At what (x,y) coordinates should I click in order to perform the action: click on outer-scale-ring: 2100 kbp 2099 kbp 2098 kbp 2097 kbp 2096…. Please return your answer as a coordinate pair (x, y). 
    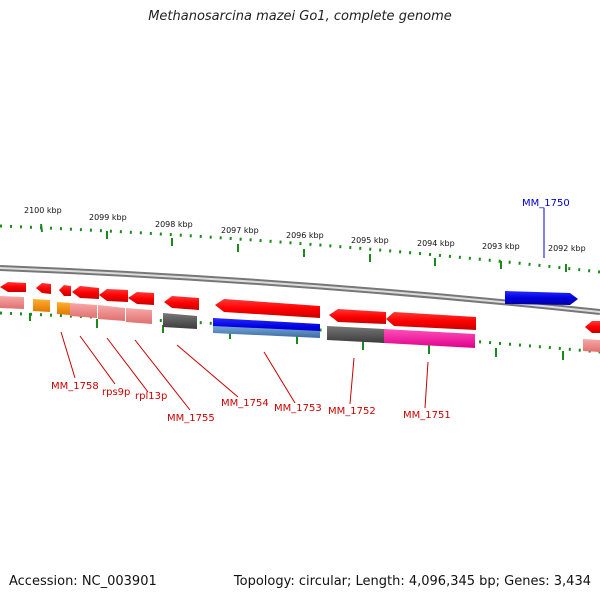
    Looking at the image, I should click on (300, 240).